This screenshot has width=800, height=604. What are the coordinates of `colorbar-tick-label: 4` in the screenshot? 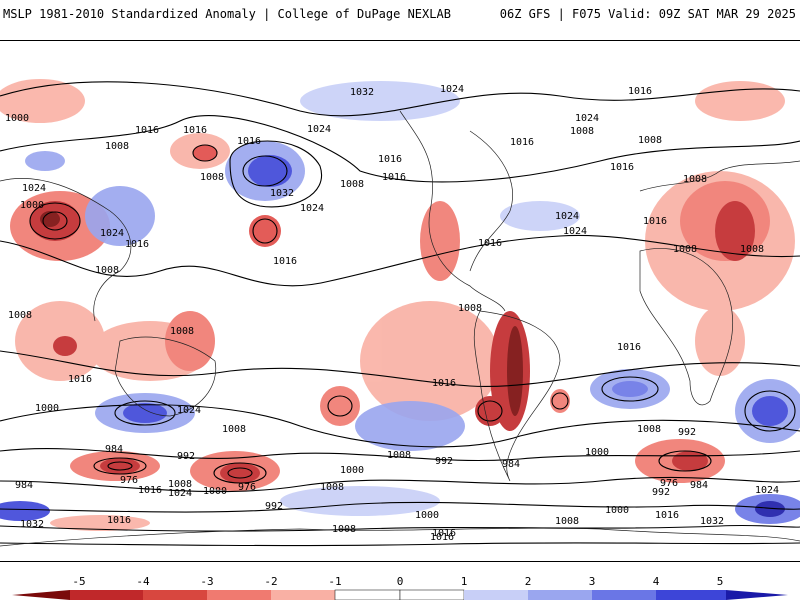 It's located at (656, 581).